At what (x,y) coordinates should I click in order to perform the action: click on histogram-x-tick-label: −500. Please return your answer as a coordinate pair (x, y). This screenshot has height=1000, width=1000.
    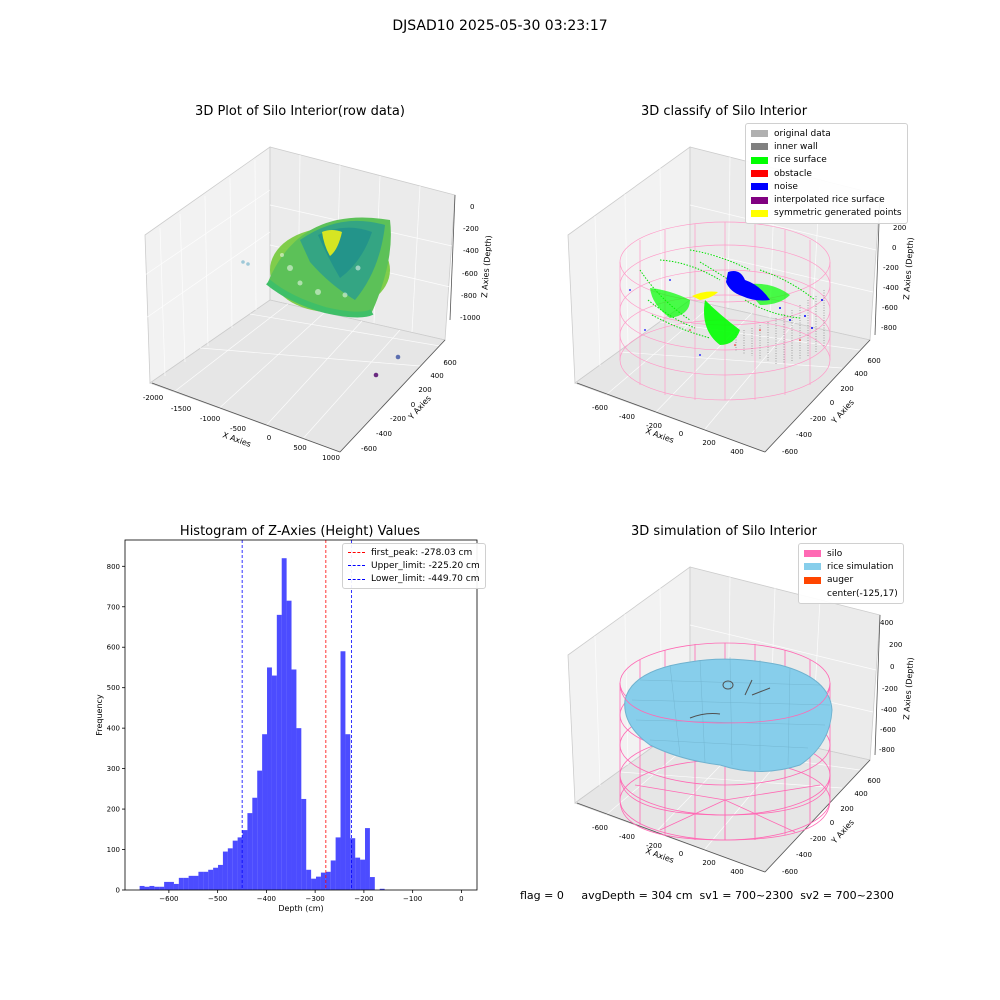
    Looking at the image, I should click on (217, 899).